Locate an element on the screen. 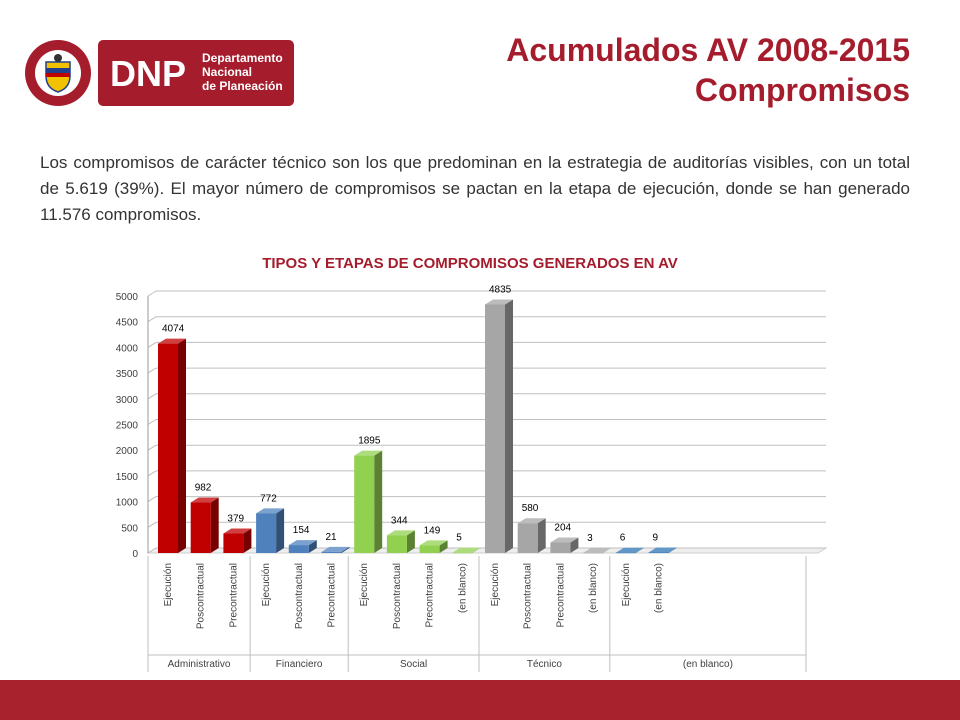  x-group-label: (en blanco) is located at coordinates (708, 664).